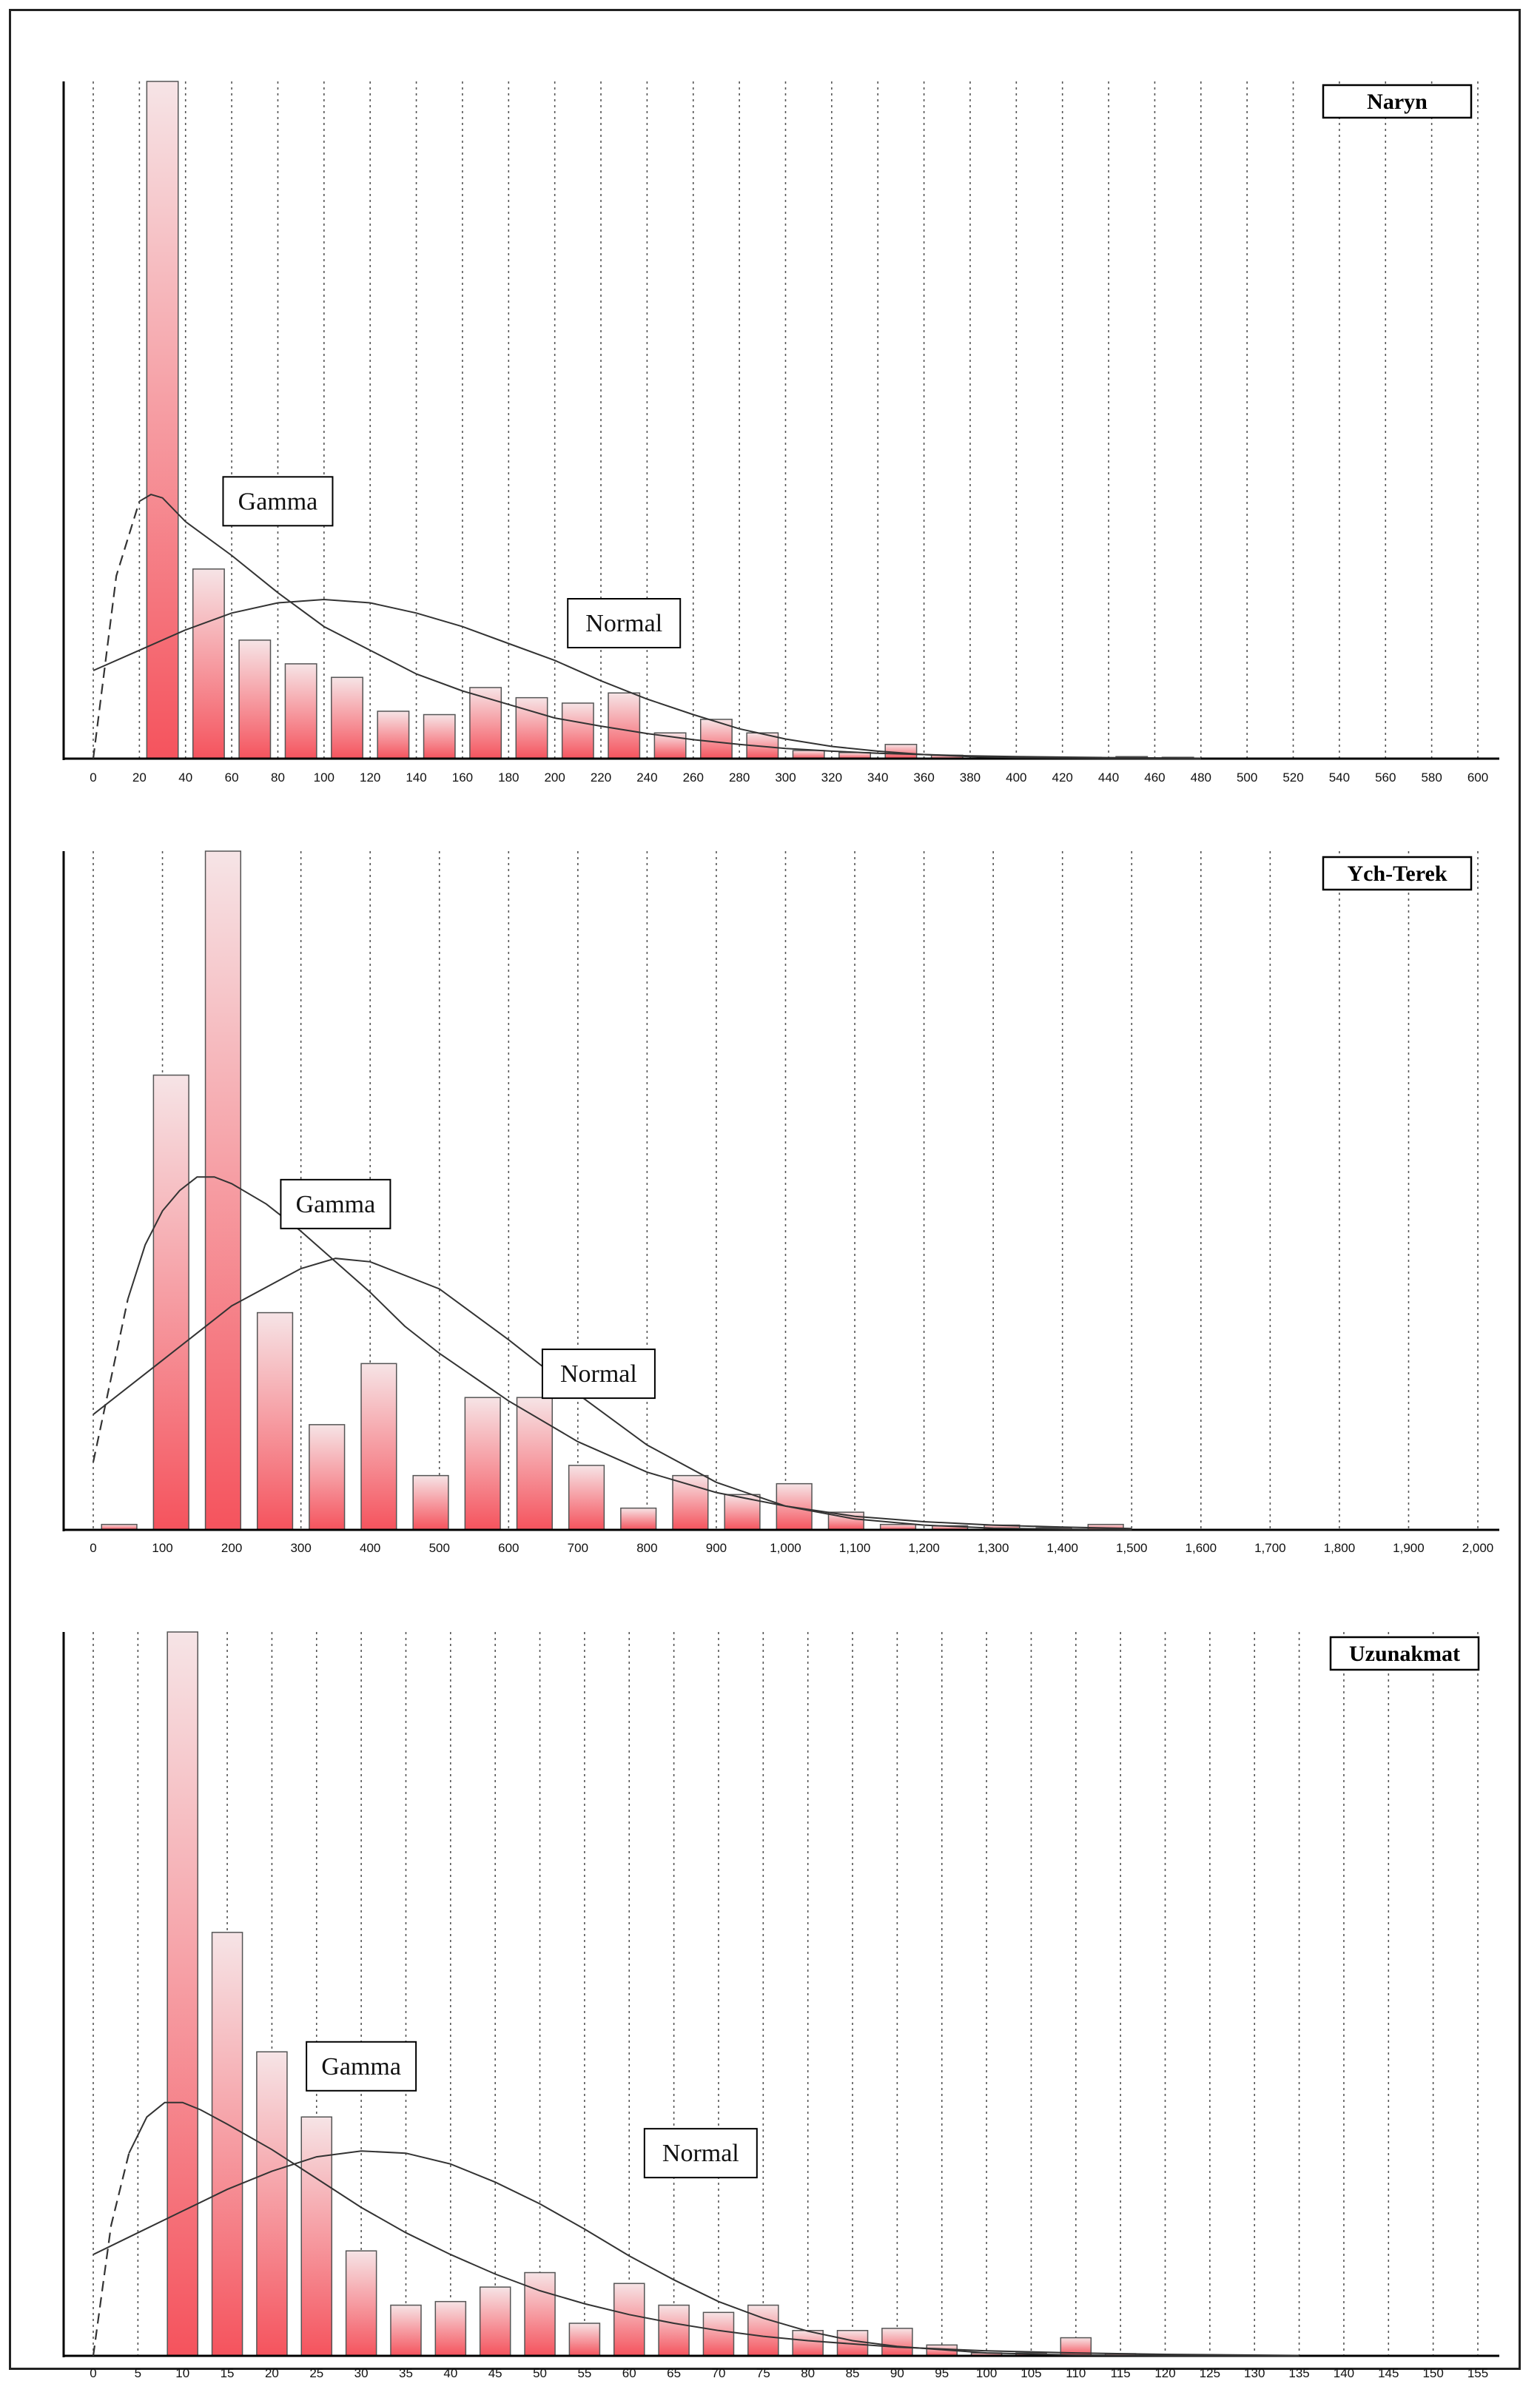  Describe the element at coordinates (646, 1548) in the screenshot. I see `x-tick-label: 800` at that location.